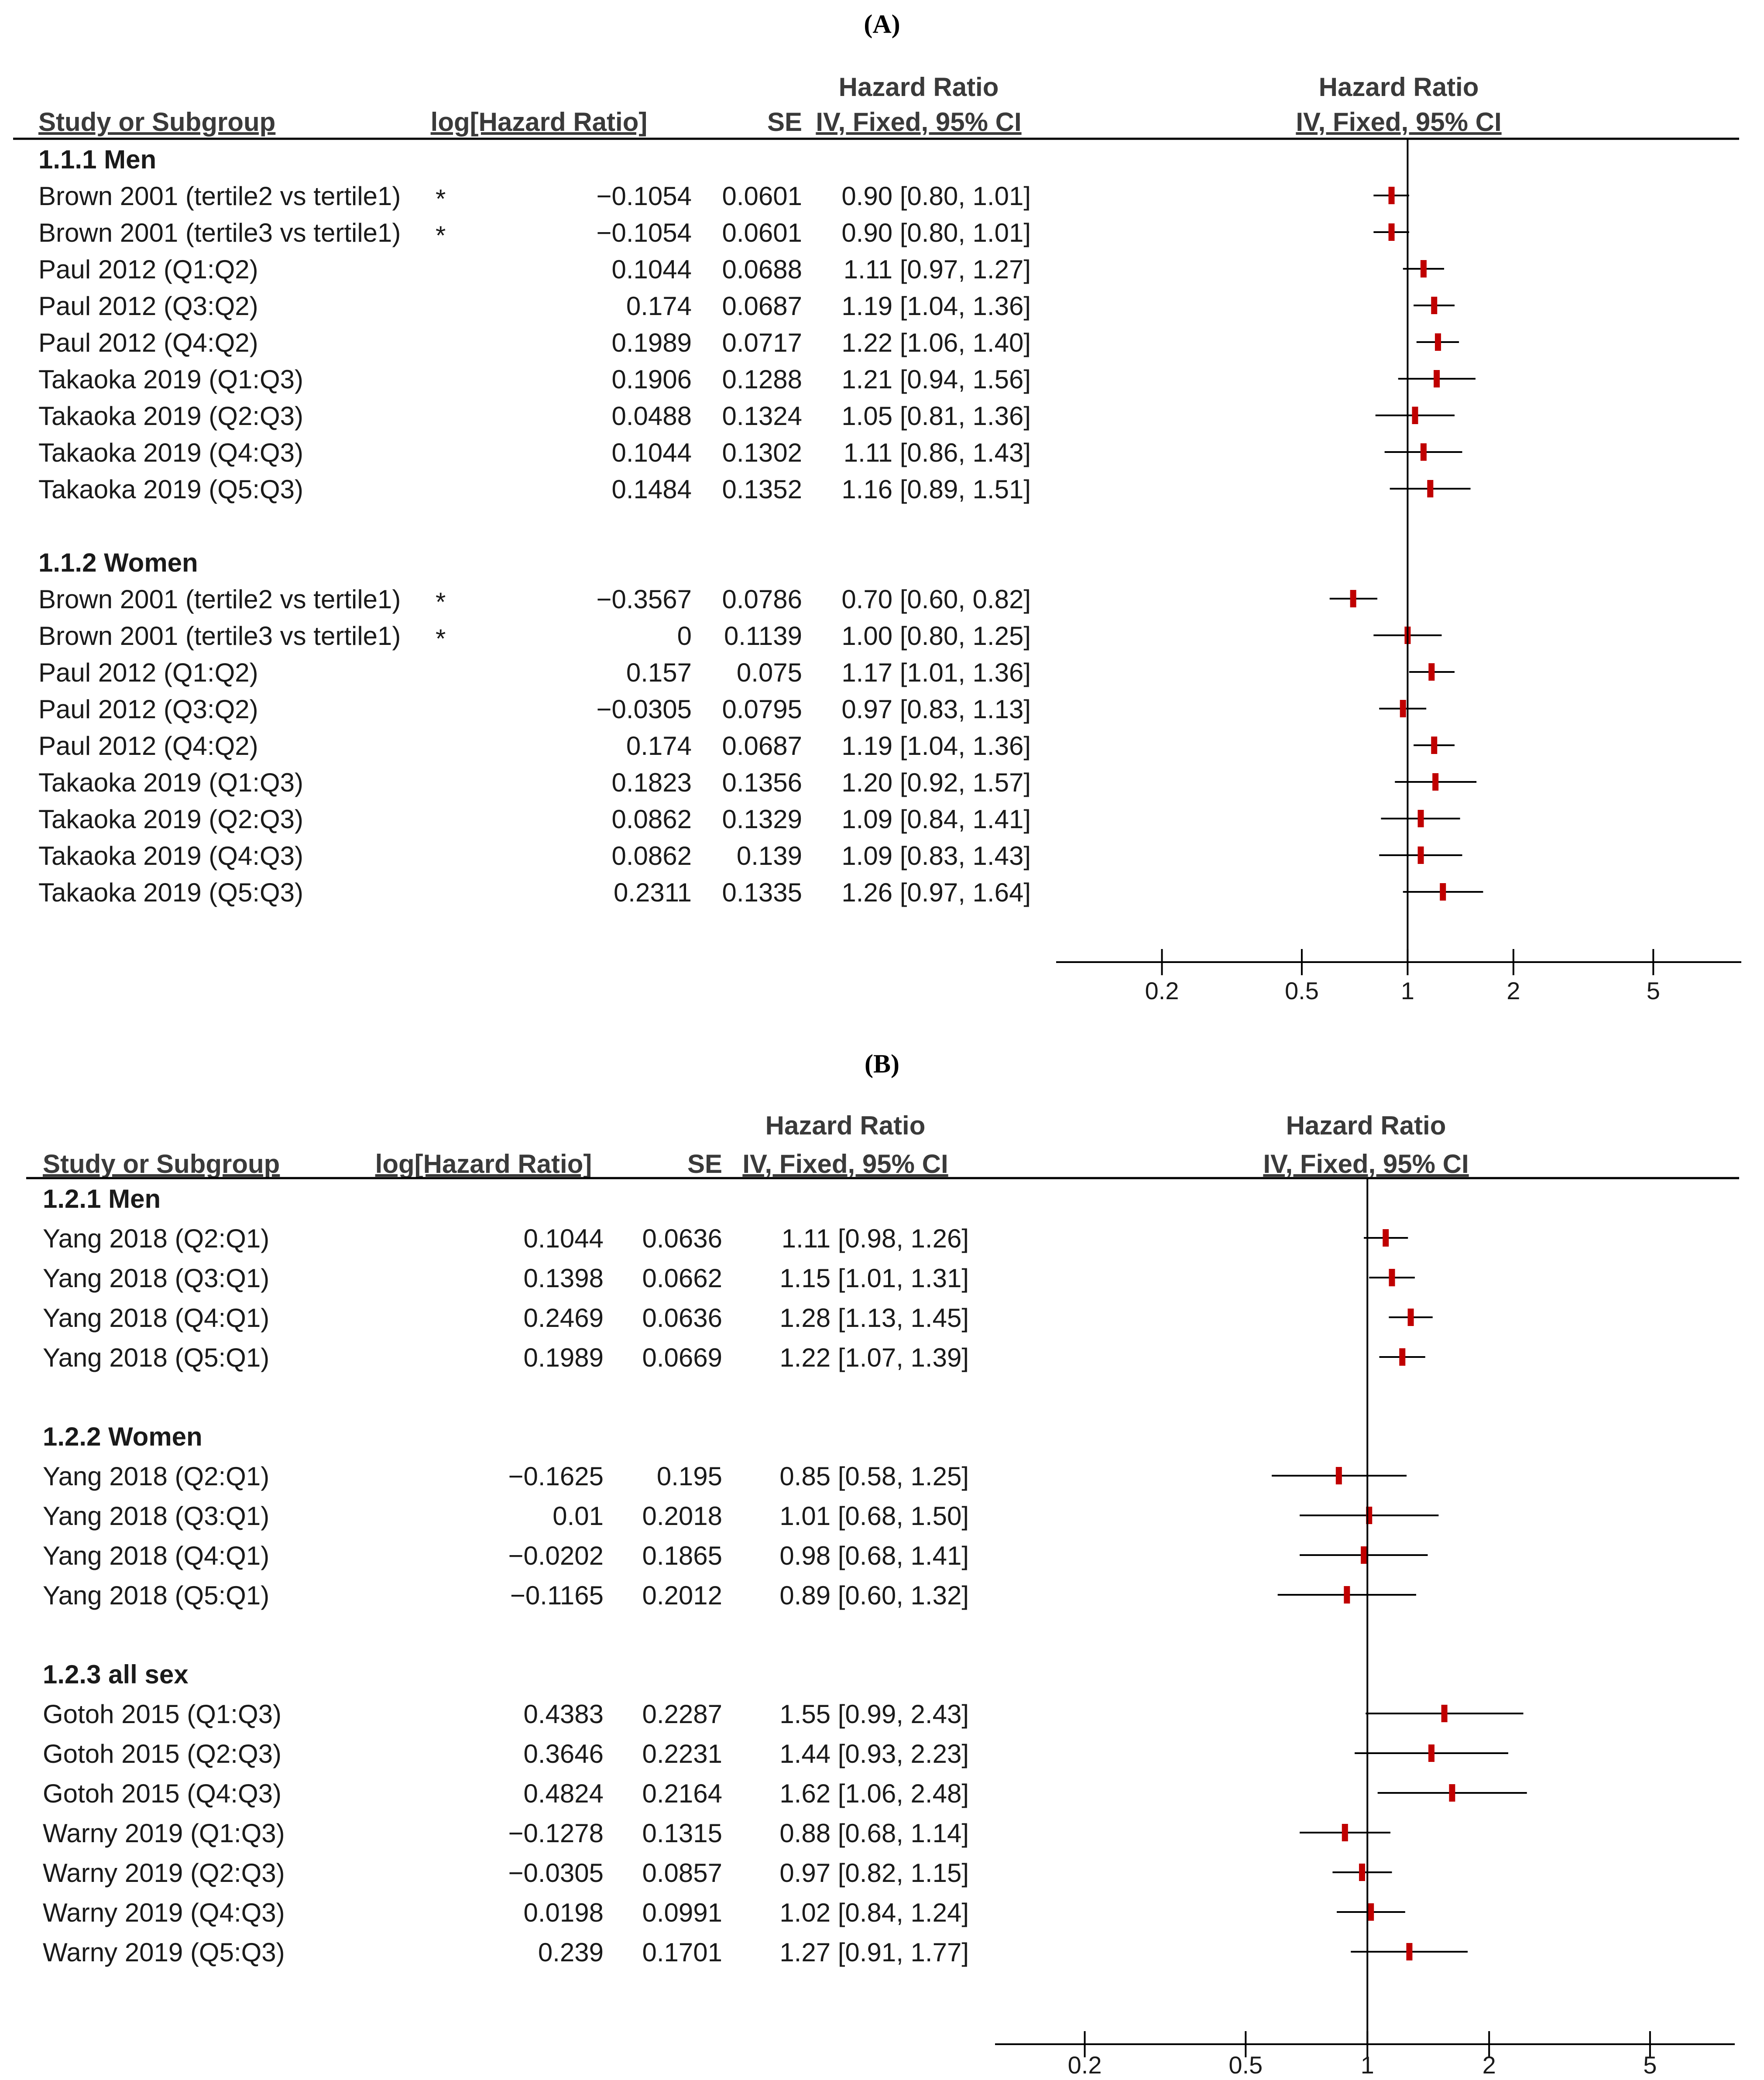 The width and height of the screenshot is (1764, 2080). Describe the element at coordinates (148, 342) in the screenshot. I see `study-label: Paul 2012 (Q4:Q2)` at that location.